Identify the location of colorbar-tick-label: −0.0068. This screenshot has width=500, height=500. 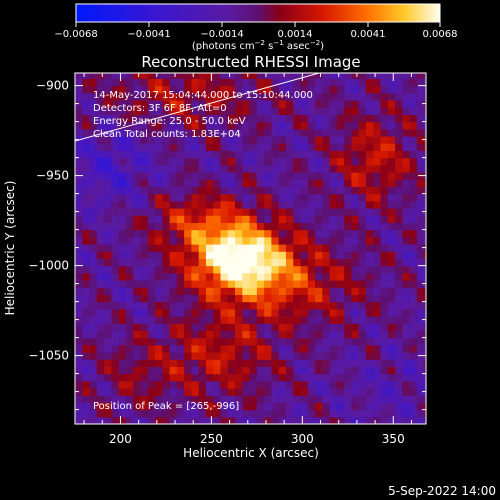
(75, 34).